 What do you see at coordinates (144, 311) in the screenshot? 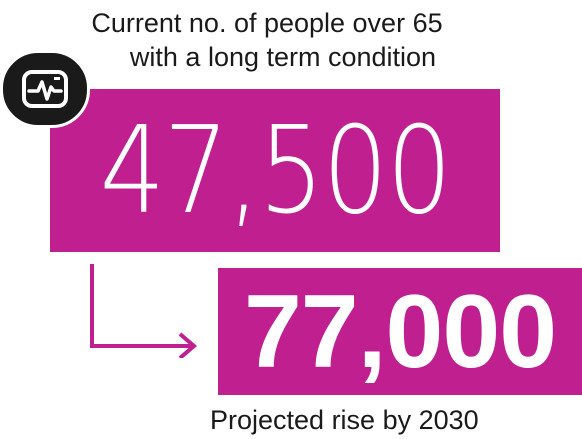
I see `arrow-icon` at bounding box center [144, 311].